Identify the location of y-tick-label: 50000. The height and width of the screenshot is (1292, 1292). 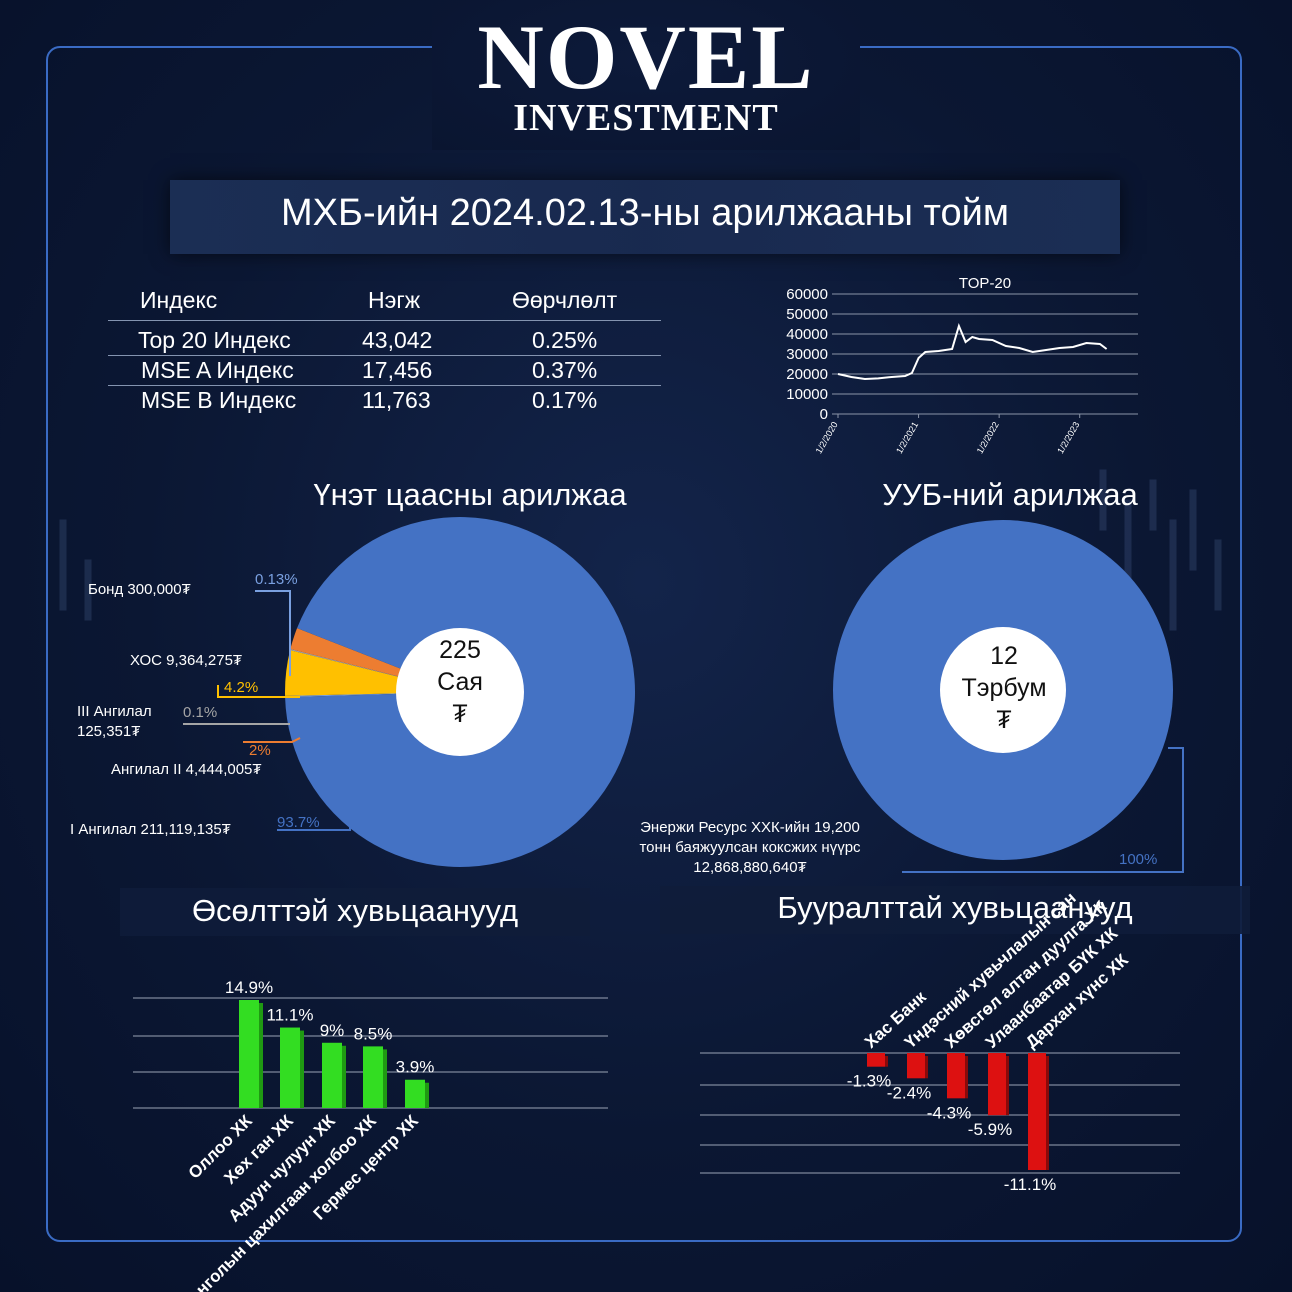
(807, 314).